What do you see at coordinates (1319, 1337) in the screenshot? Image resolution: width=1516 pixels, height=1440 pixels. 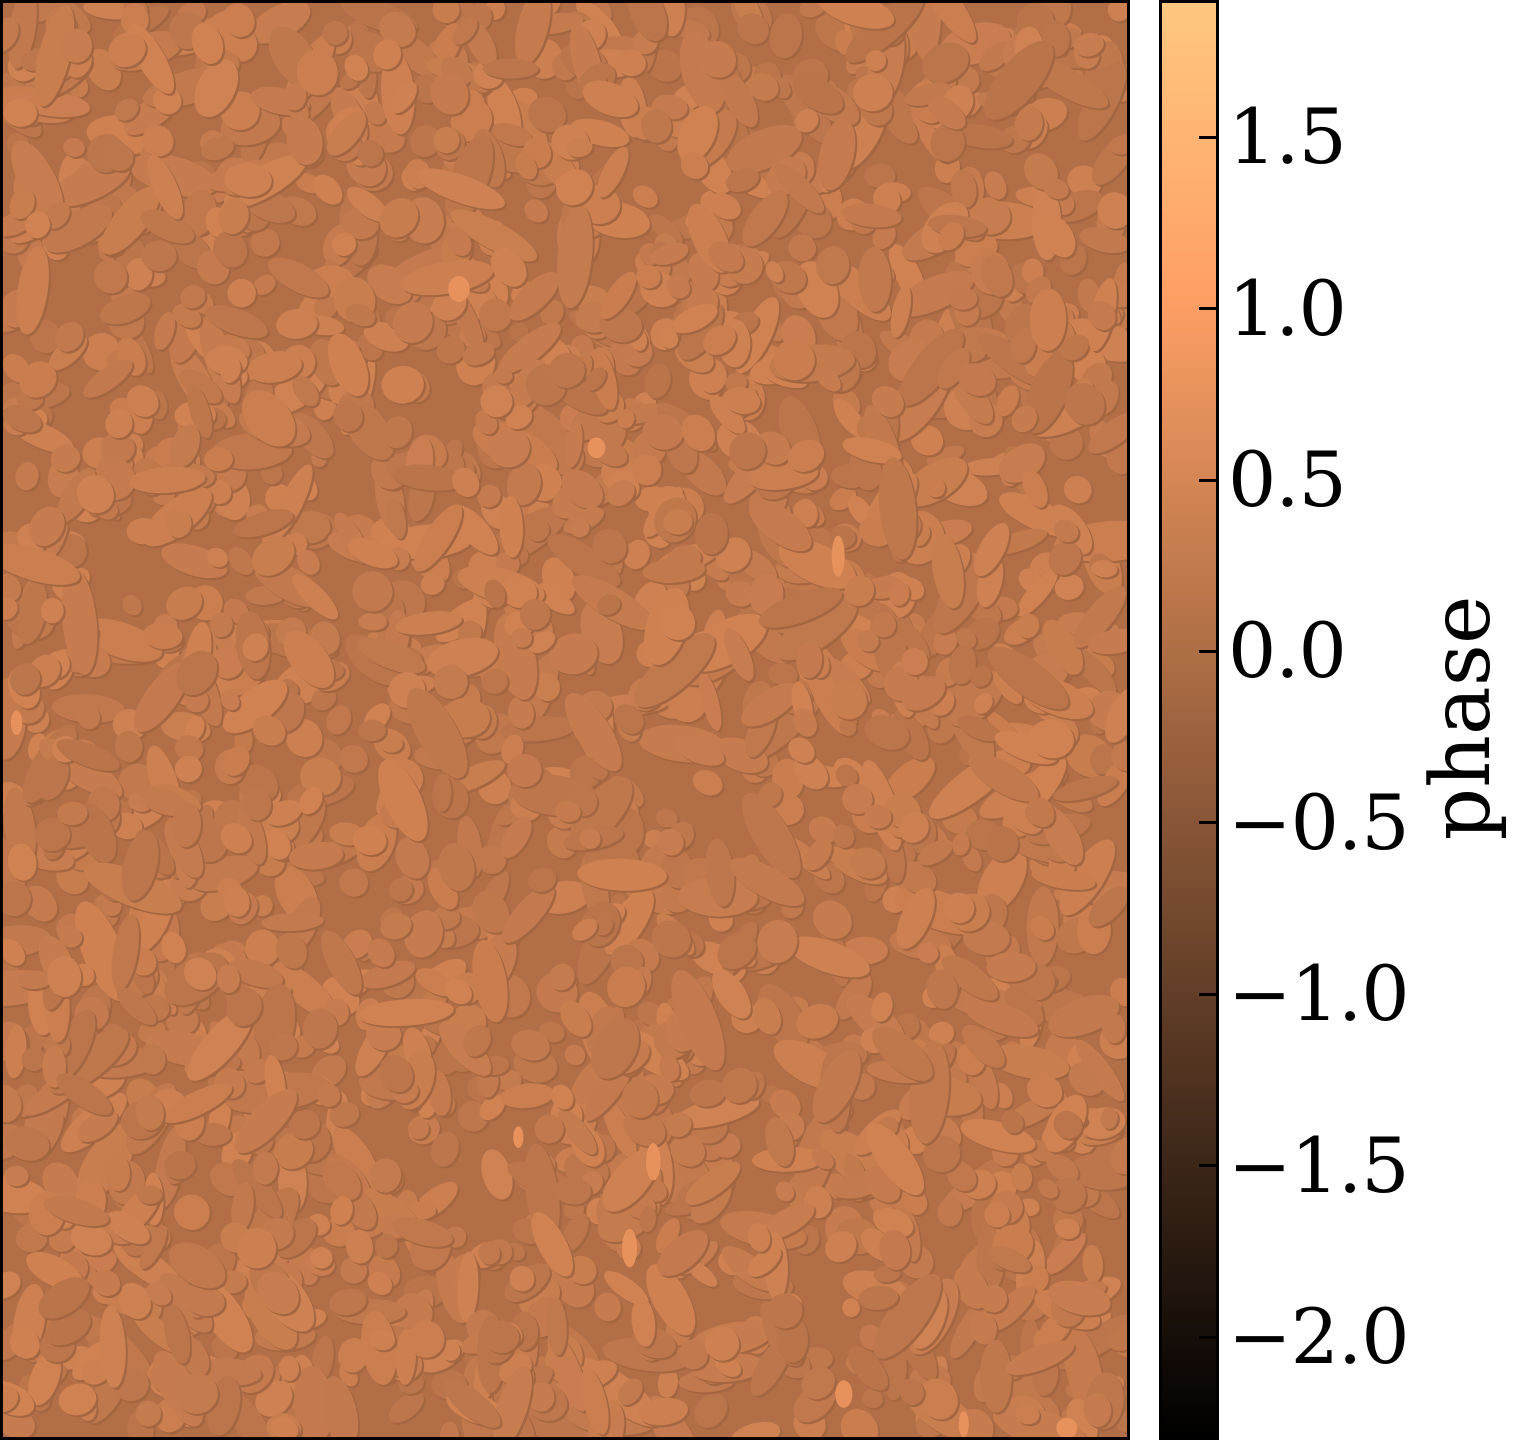 I see `colorbar-tick-label: −2.0` at bounding box center [1319, 1337].